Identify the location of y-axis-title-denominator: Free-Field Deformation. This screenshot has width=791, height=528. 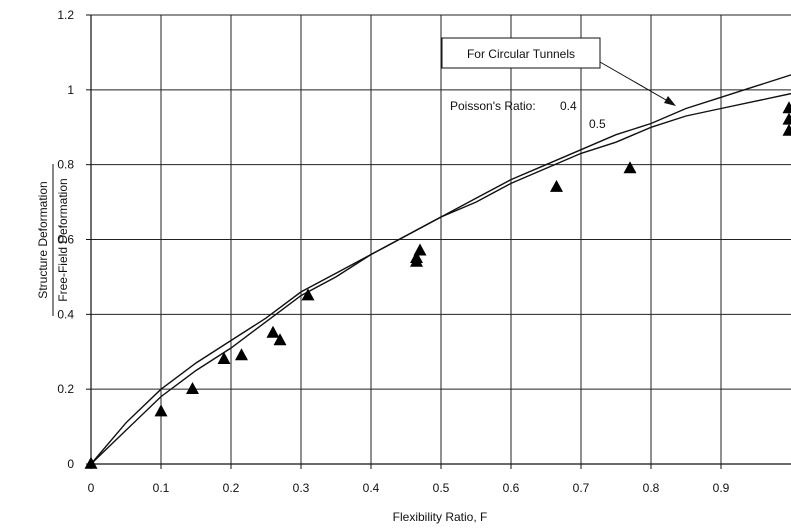
(63, 239).